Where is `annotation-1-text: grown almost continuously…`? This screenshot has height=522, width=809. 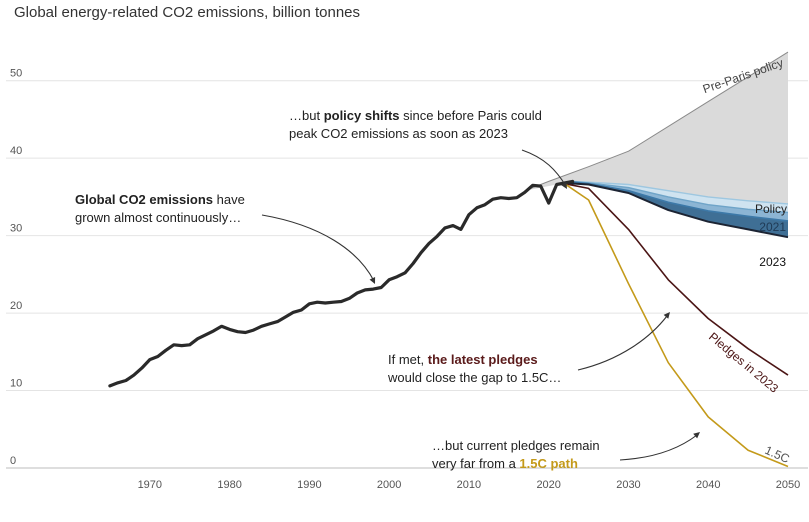
annotation-1-text: grown almost continuously… is located at coordinates (158, 217).